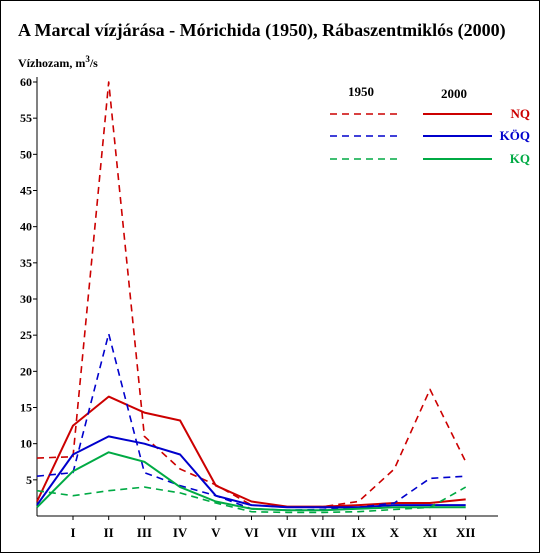 The height and width of the screenshot is (553, 540). Describe the element at coordinates (287, 532) in the screenshot. I see `x-tick-label: VII` at that location.